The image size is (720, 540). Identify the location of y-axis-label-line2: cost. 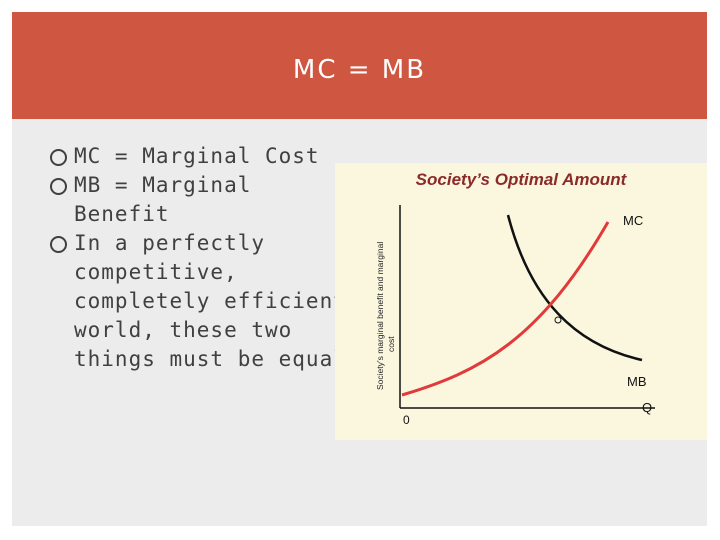
(391, 344).